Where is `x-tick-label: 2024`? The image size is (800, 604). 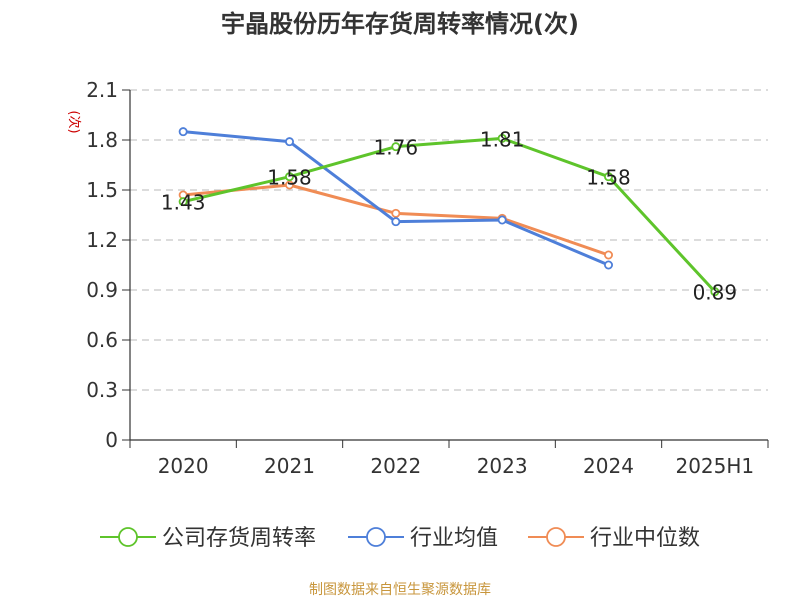 x-tick-label: 2024 is located at coordinates (608, 466).